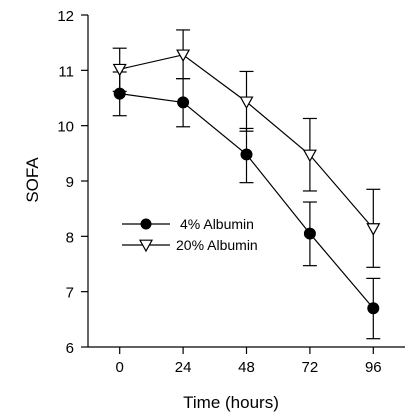 This screenshot has height=414, width=406. I want to click on x-tick-label: 96, so click(373, 367).